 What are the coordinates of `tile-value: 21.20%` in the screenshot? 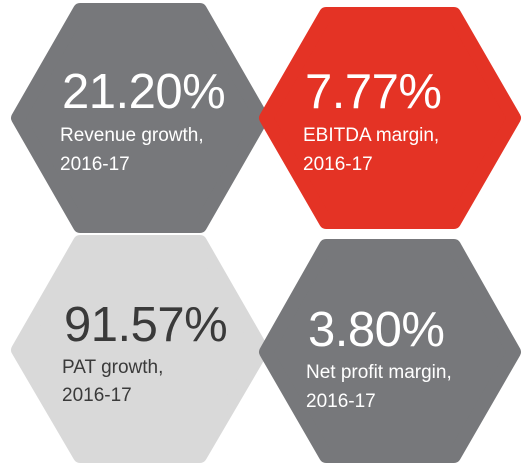 It's located at (143, 92).